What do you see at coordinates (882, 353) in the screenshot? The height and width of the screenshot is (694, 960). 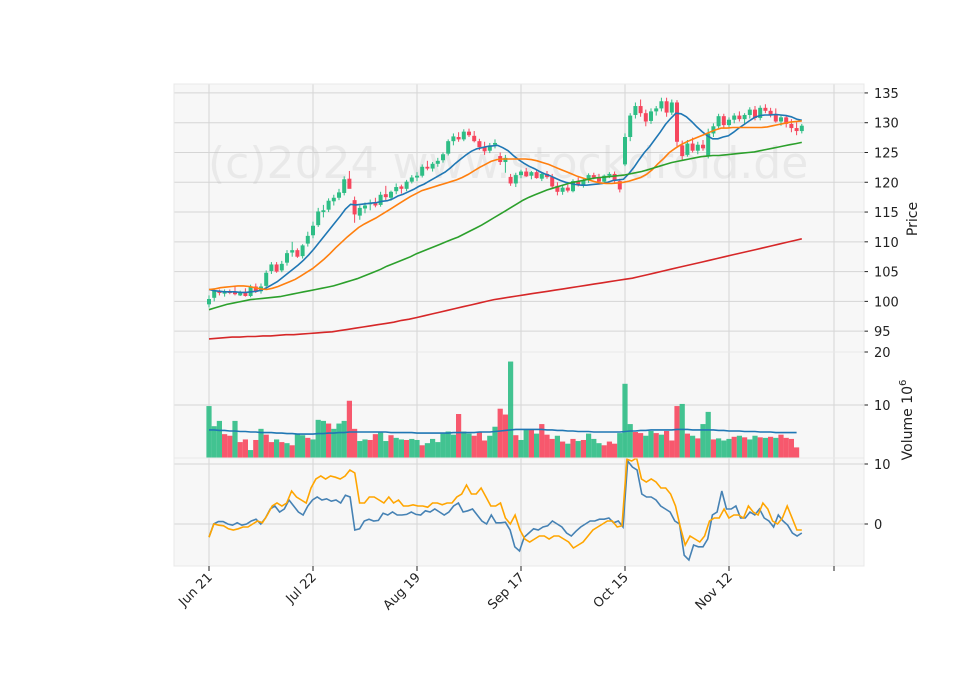 I see `volume-y-tick-label: 20` at bounding box center [882, 353].